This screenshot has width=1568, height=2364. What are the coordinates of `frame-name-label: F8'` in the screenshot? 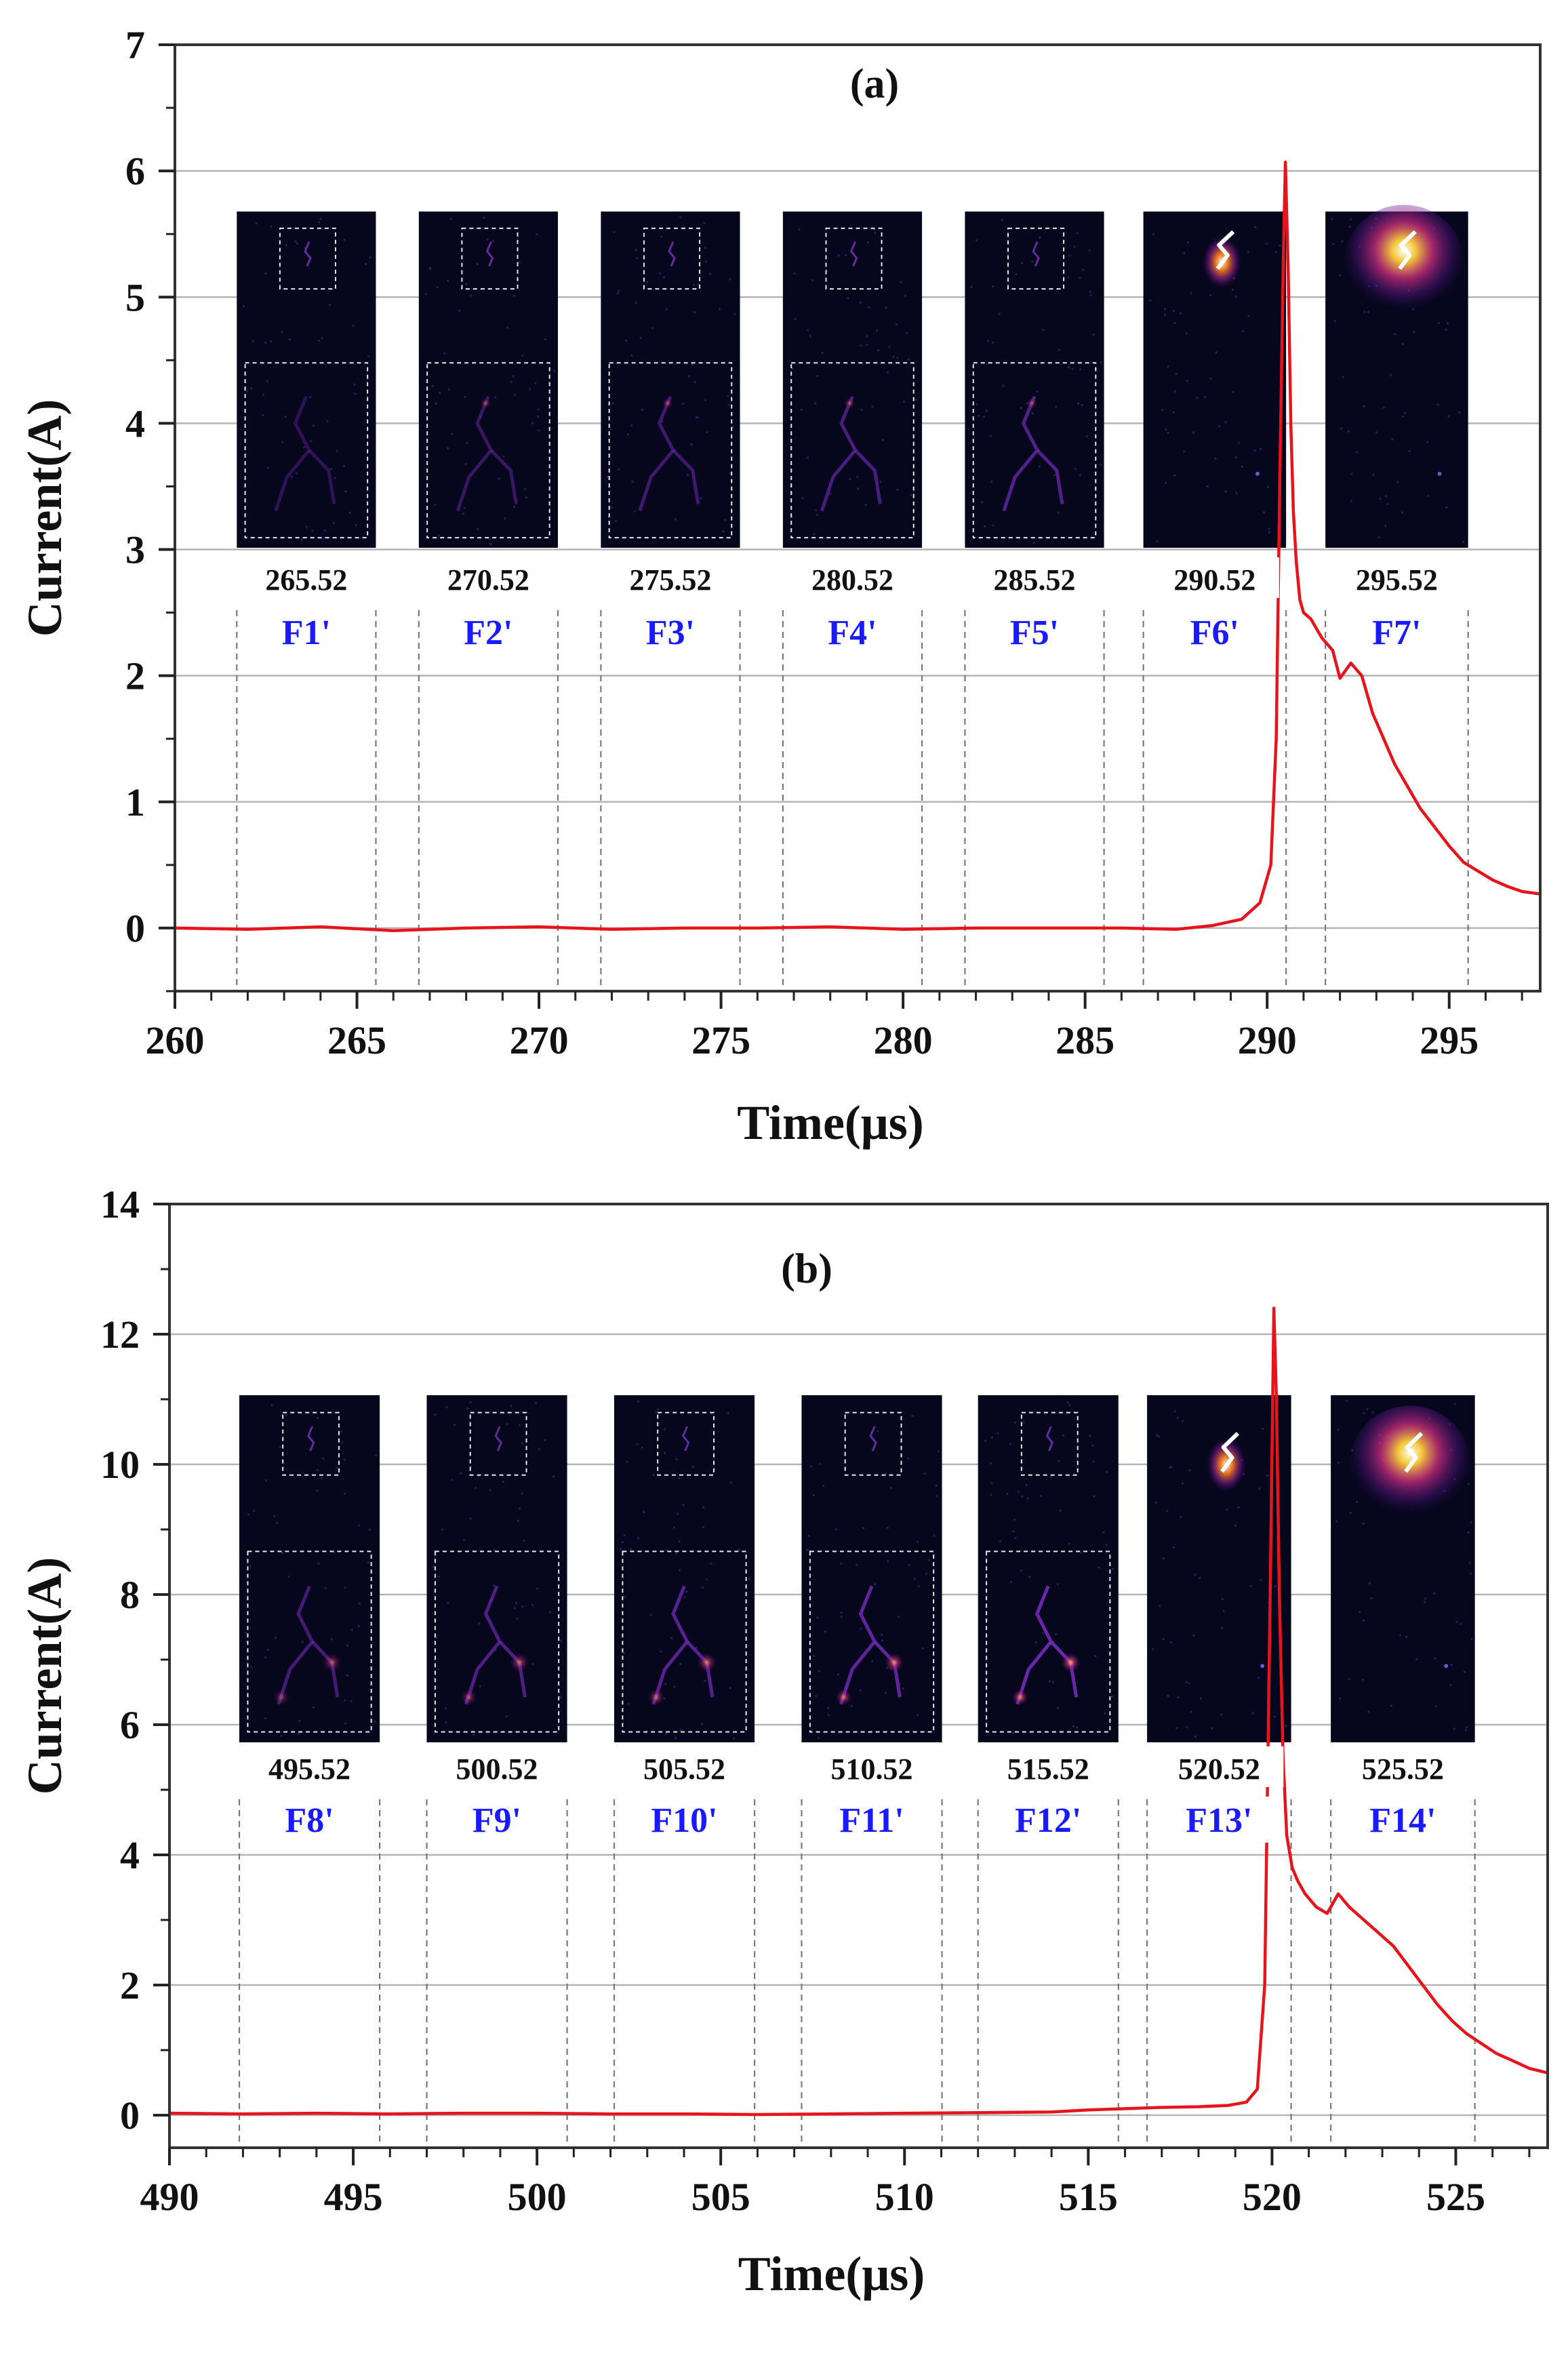 It's located at (310, 1820).